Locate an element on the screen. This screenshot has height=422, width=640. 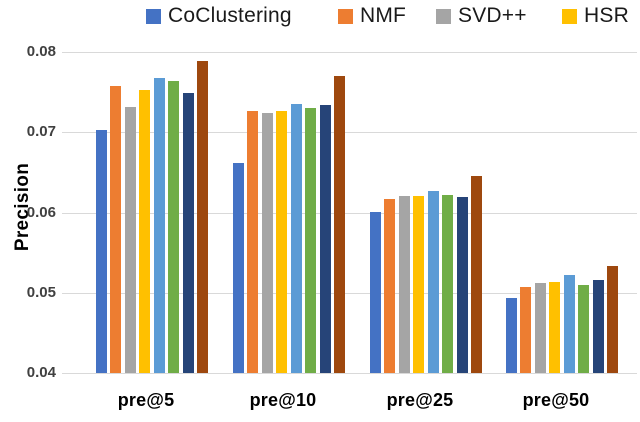
y-tick-label: 0.04 is located at coordinates (41, 372).